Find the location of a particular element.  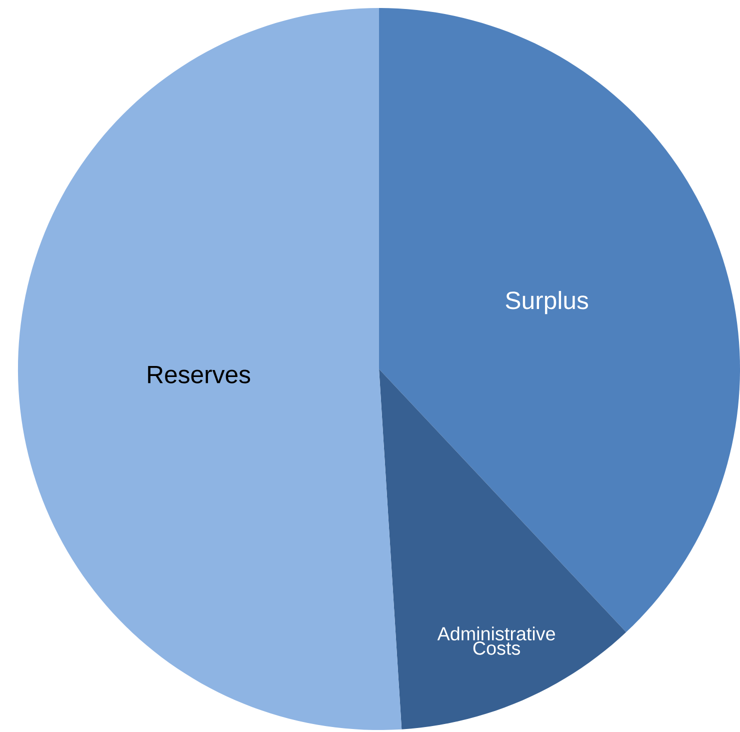

slice-label: Administrative Costs is located at coordinates (496, 640).